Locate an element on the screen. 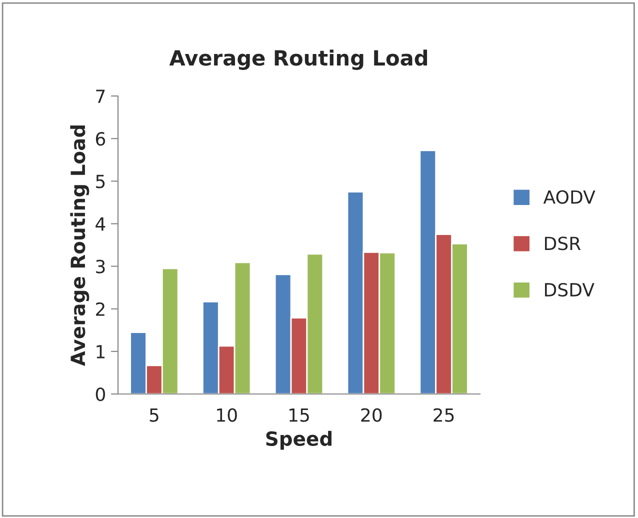 The height and width of the screenshot is (518, 638). legend-label: DSDV is located at coordinates (569, 289).